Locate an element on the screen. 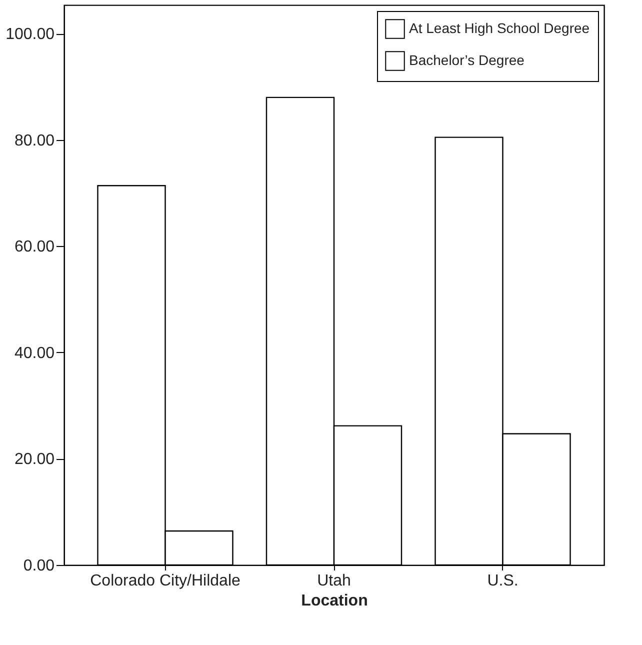 The image size is (642, 645). x-tick-label: Utah is located at coordinates (334, 581).